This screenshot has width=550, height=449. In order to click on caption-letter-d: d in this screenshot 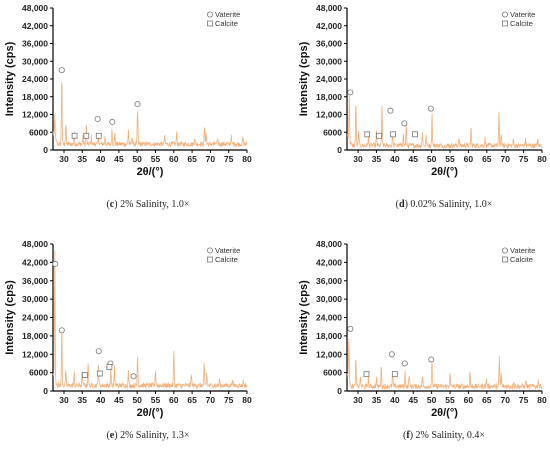, I will do `click(402, 204)`.